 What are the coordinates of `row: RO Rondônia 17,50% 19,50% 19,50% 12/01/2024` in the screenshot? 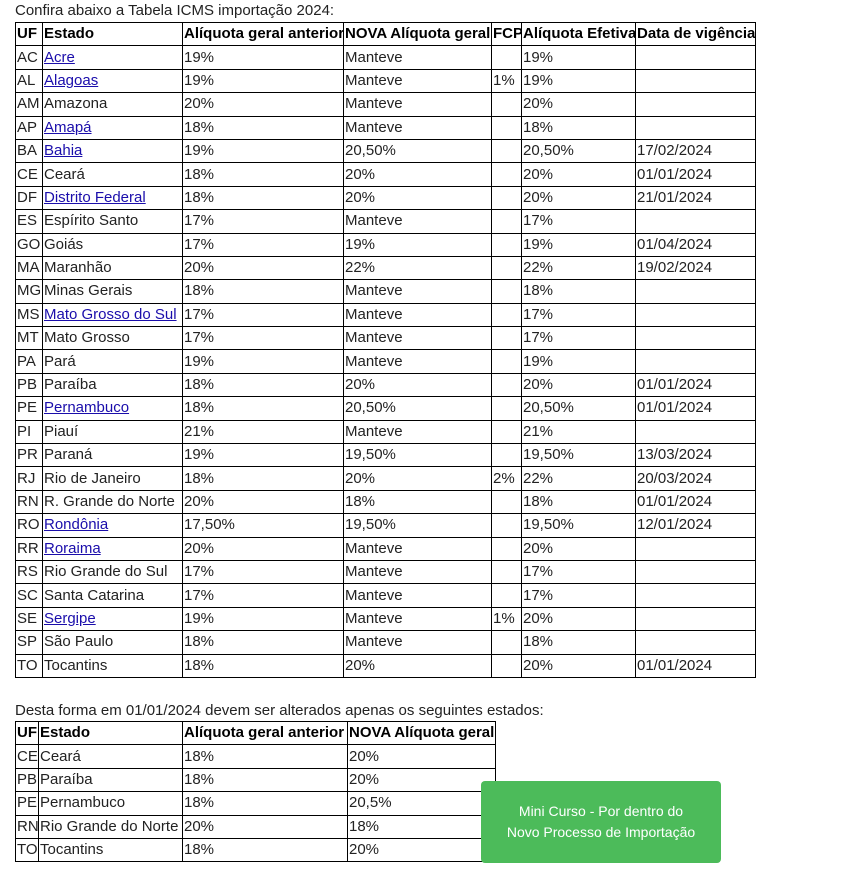 It's located at (385, 525).